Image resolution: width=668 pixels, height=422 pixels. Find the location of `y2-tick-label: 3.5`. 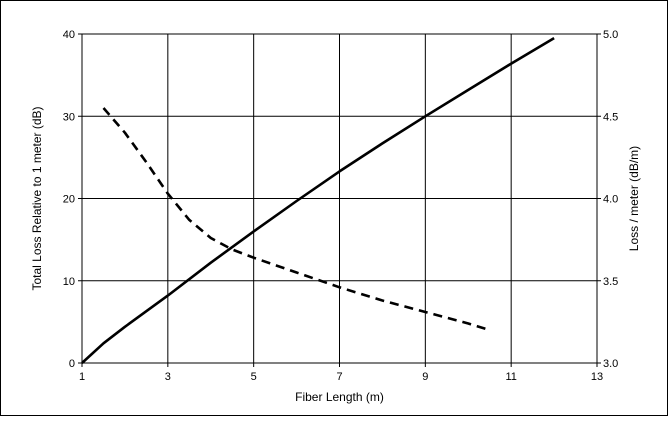

y2-tick-label: 3.5 is located at coordinates (610, 282).